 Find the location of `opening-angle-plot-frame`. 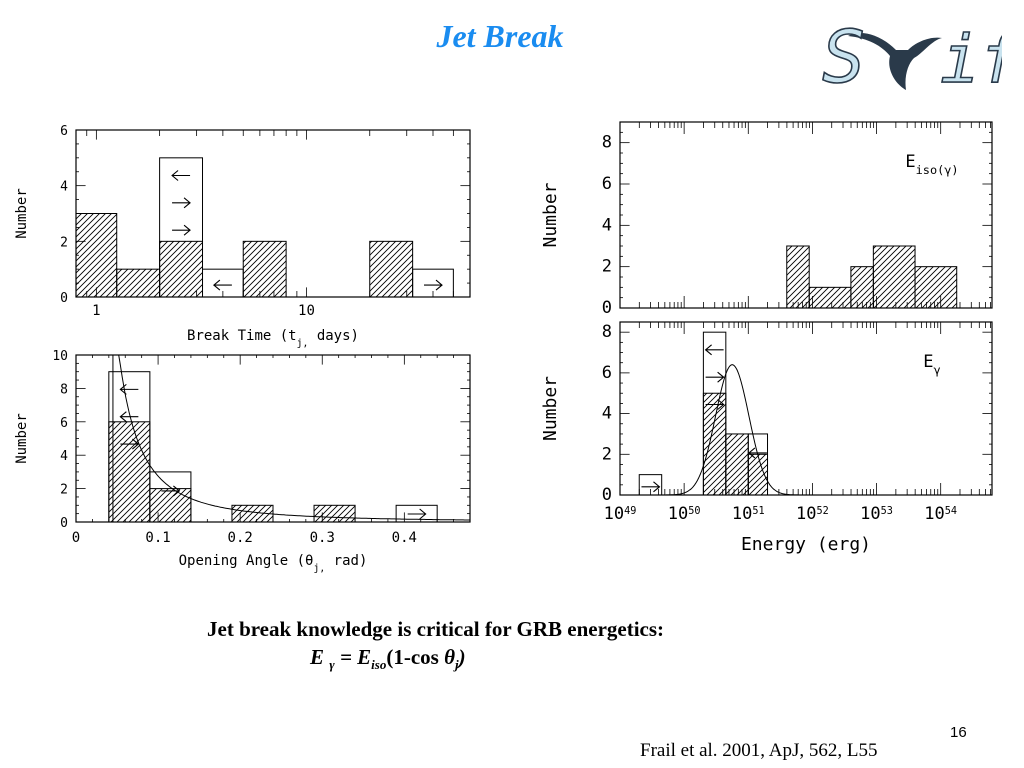

opening-angle-plot-frame is located at coordinates (273, 438).